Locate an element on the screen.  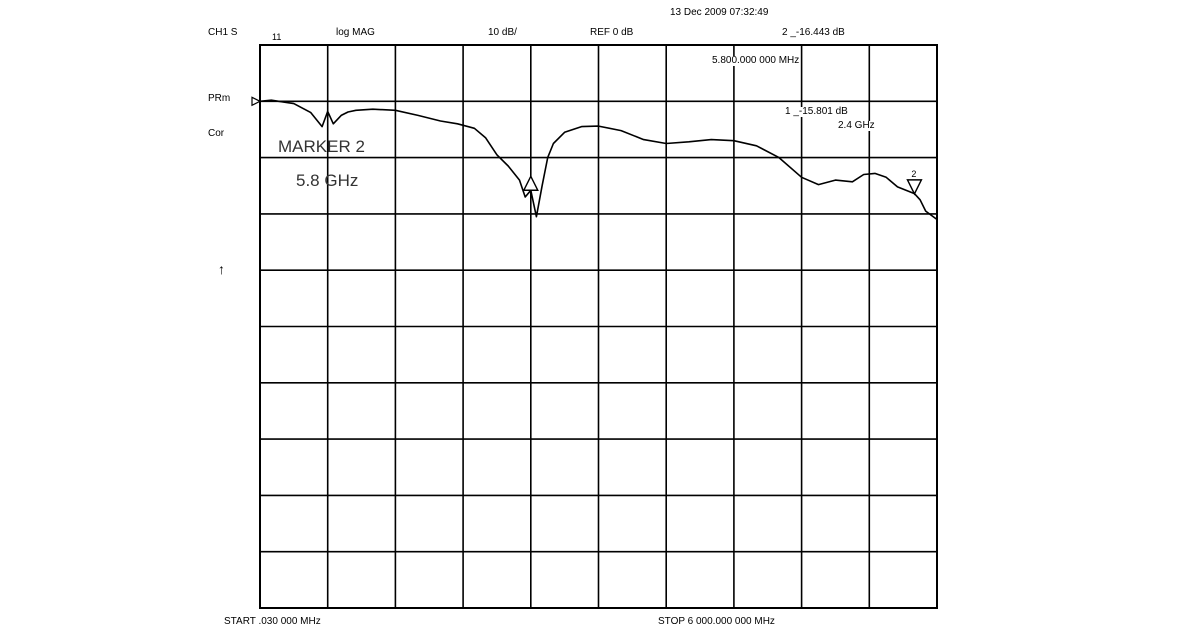
prm-label: PRm is located at coordinates (219, 98).